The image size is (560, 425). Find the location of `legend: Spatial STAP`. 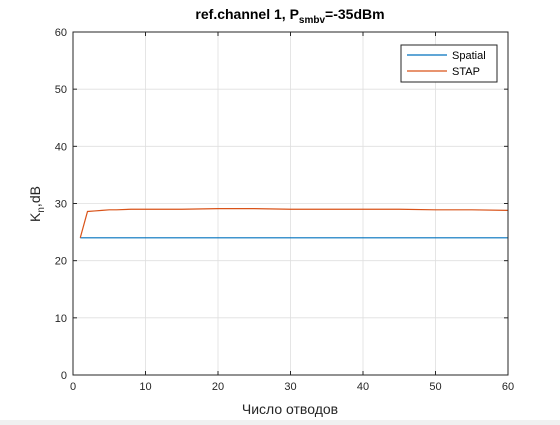

legend: Spatial STAP is located at coordinates (449, 63).